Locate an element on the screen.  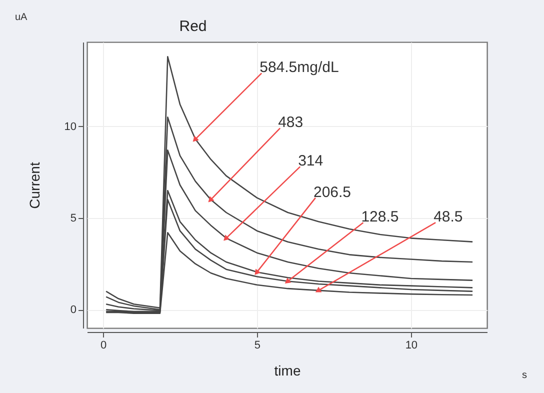
chart-title: Red is located at coordinates (193, 26).